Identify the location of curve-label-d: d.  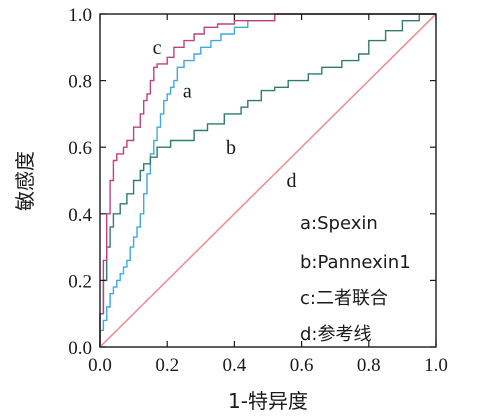
(292, 181).